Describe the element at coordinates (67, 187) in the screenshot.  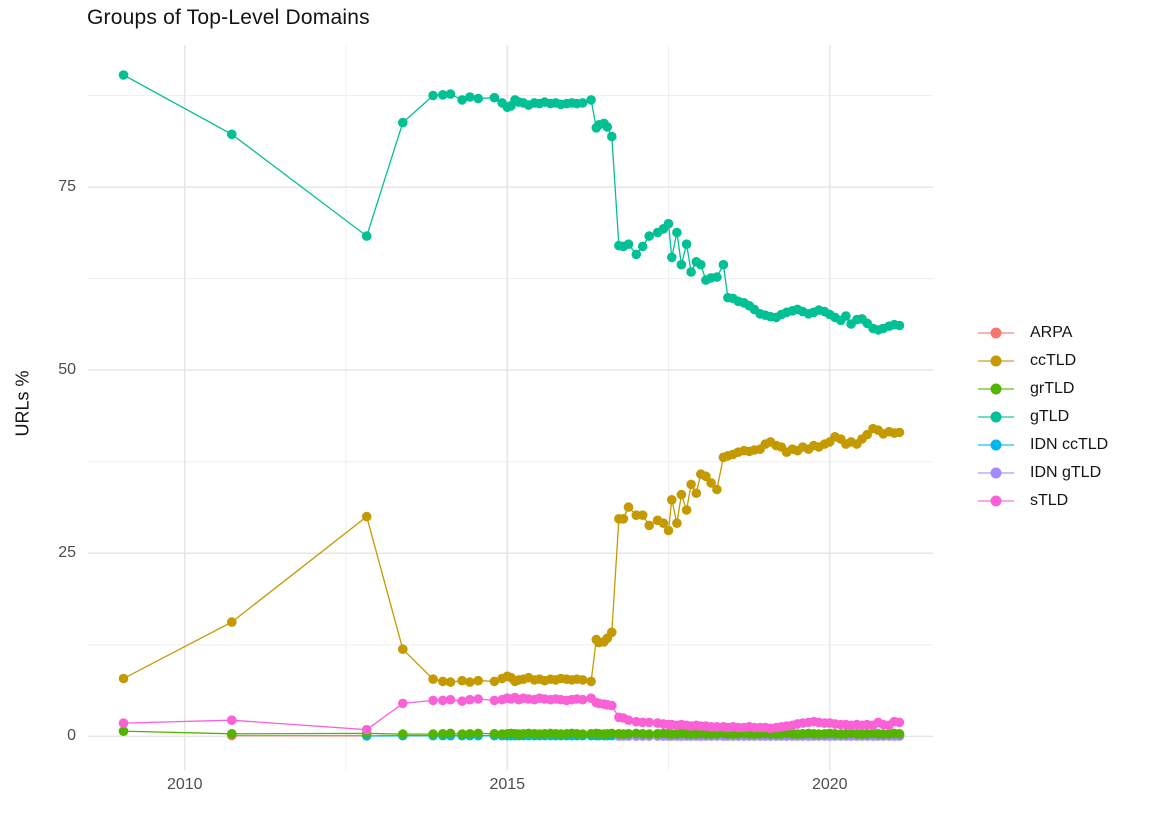
I see `y-tick-label: 75` at that location.